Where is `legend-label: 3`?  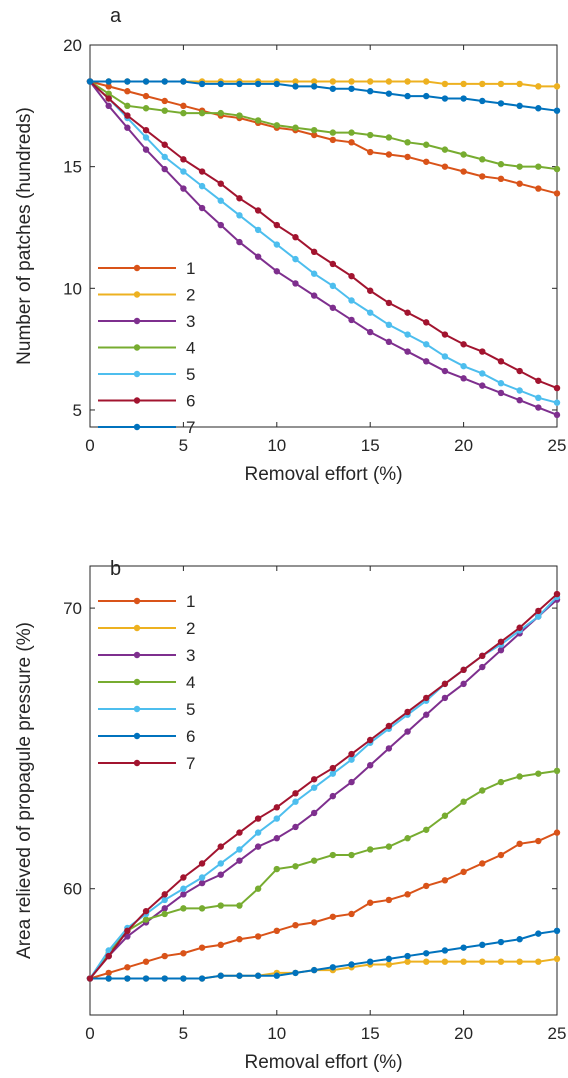 legend-label: 3 is located at coordinates (190, 321).